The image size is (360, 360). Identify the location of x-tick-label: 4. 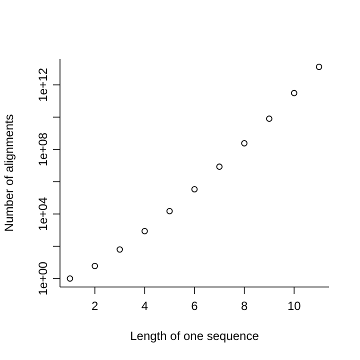
(144, 306).